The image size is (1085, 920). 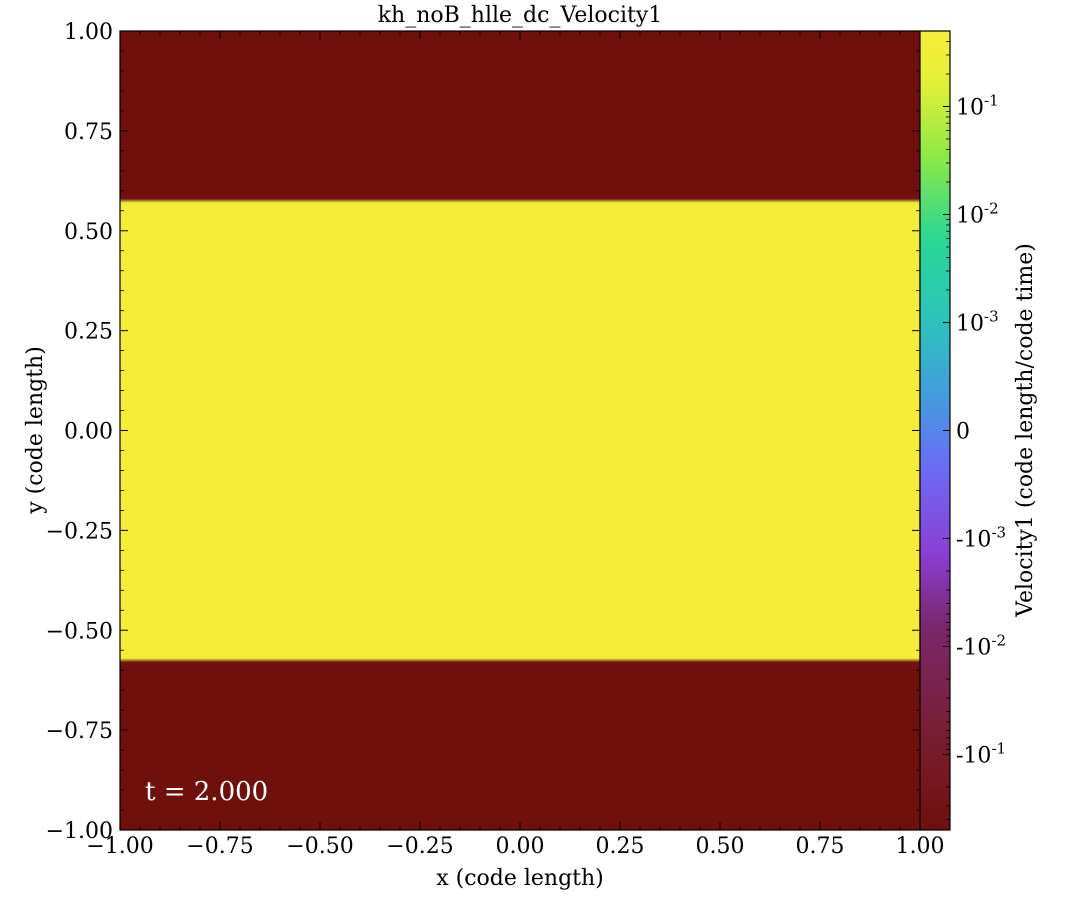 What do you see at coordinates (88, 232) in the screenshot?
I see `y-tick-label: 0.50` at bounding box center [88, 232].